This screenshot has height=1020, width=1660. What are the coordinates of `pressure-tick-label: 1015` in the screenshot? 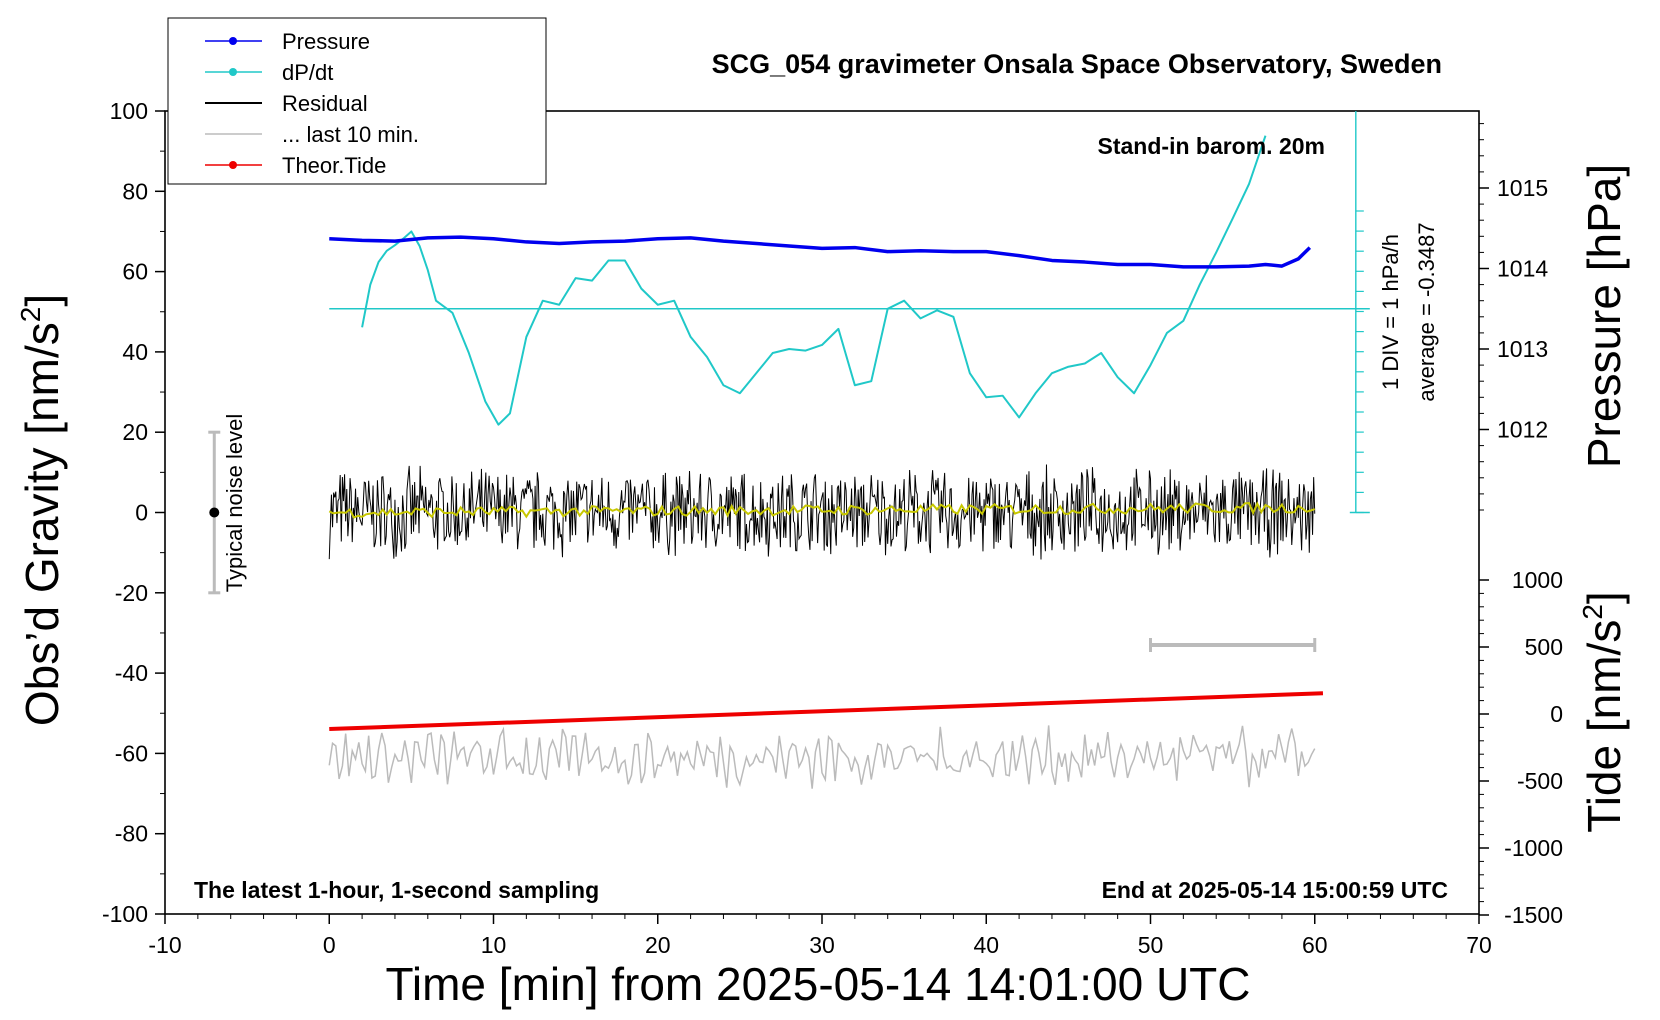 It's located at (1522, 188).